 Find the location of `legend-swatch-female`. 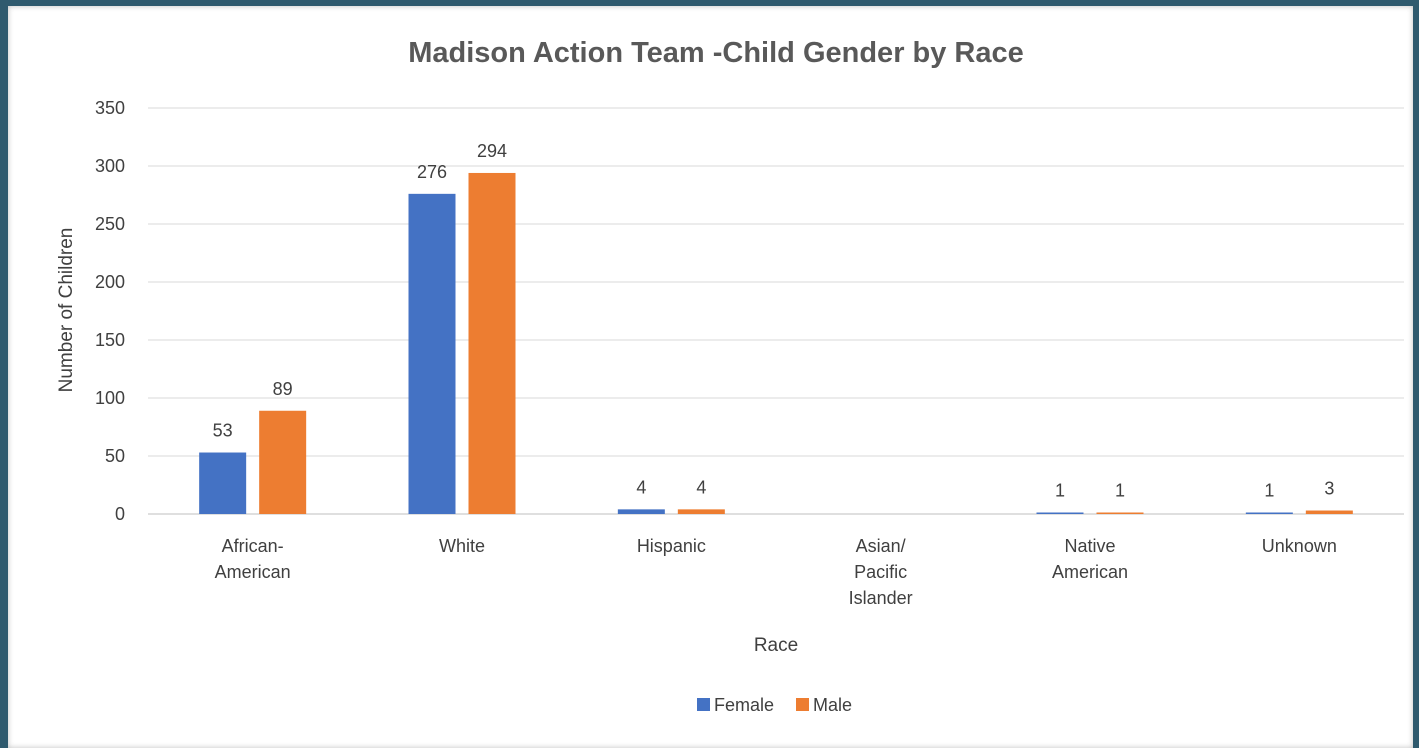

legend-swatch-female is located at coordinates (703, 704).